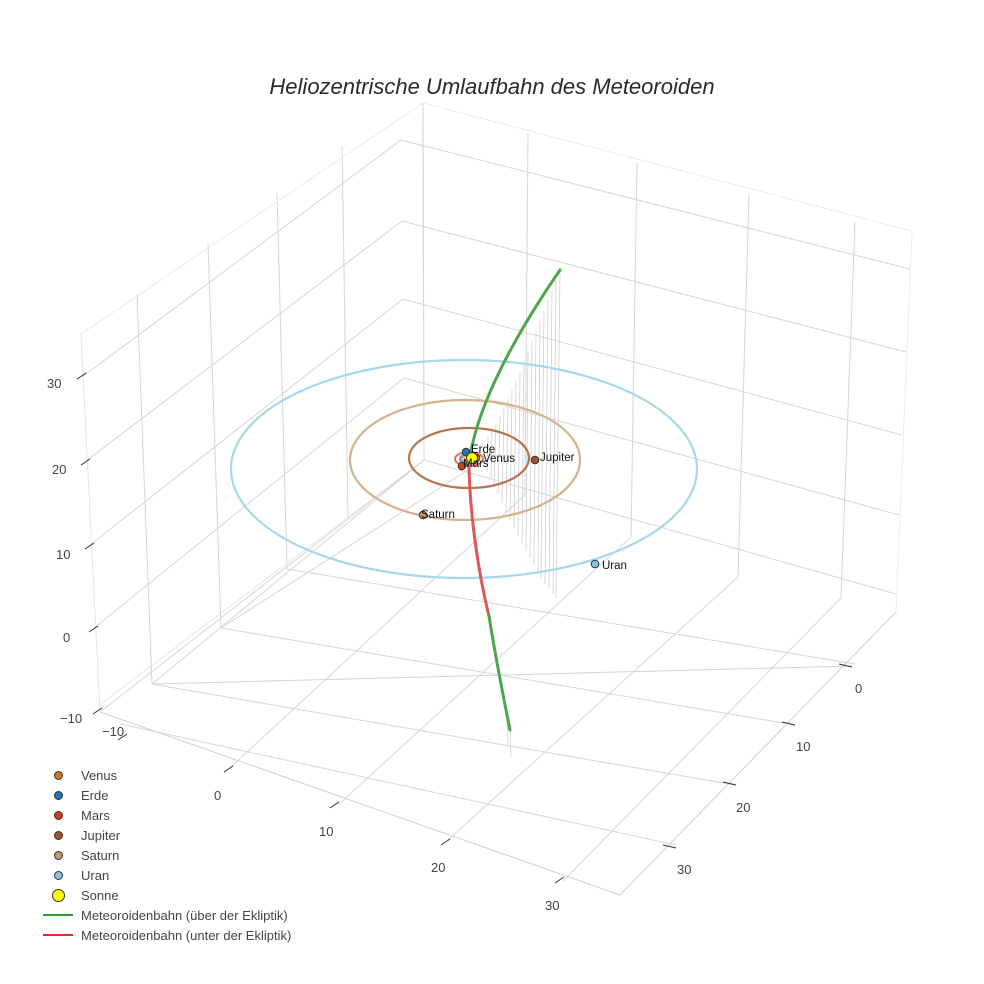  Describe the element at coordinates (552, 905) in the screenshot. I see `x-tick-30: 30` at that location.